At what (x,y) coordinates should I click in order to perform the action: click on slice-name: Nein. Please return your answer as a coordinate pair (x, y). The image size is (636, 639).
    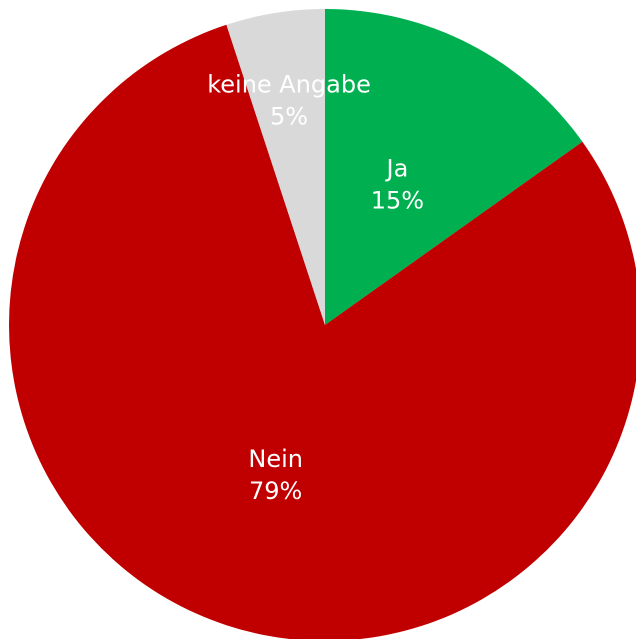
    Looking at the image, I should click on (275, 459).